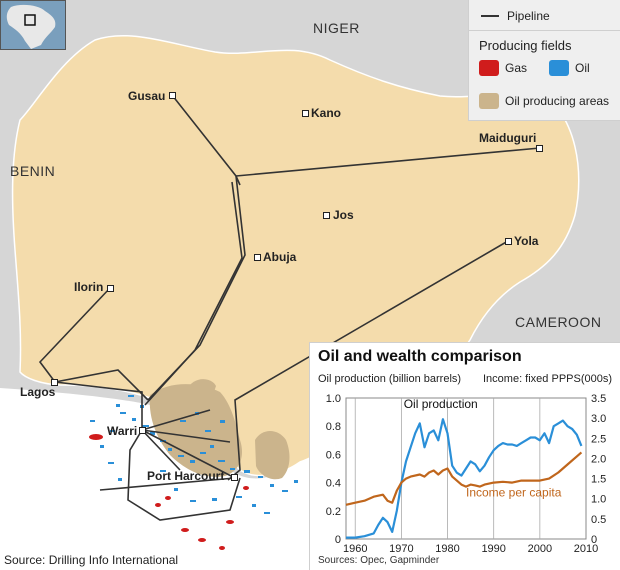 This screenshot has height=570, width=620. Describe the element at coordinates (305, 113) in the screenshot. I see `city-marker-kano` at that location.